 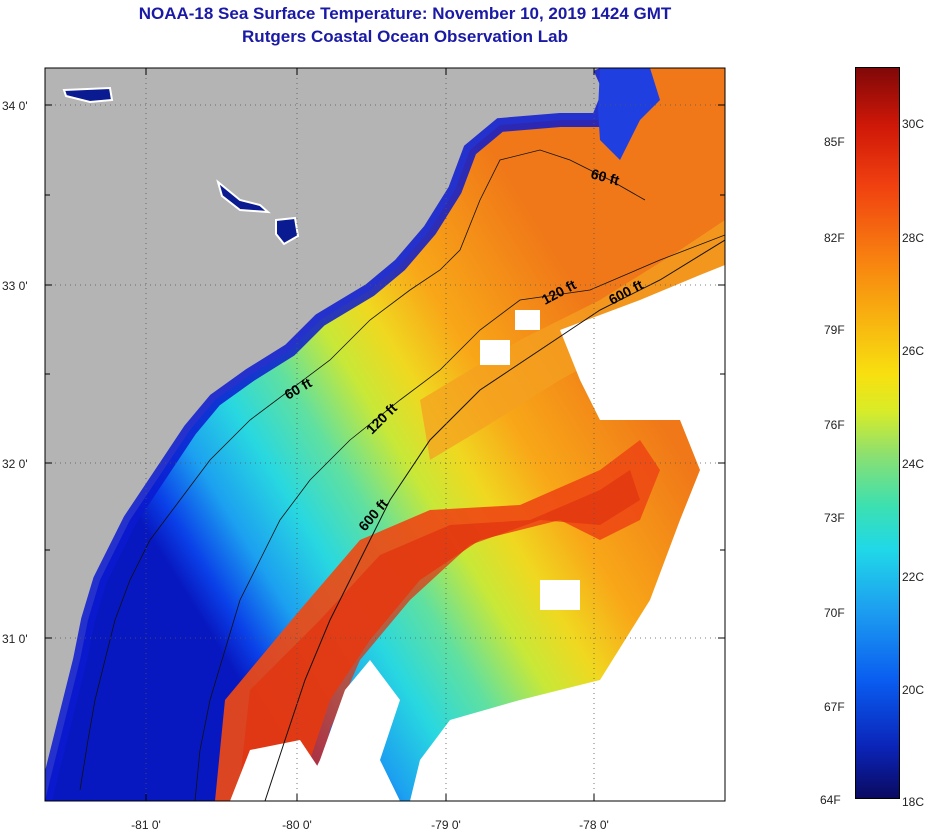 I want to click on lat-label-32: 32 0', so click(x=15, y=464).